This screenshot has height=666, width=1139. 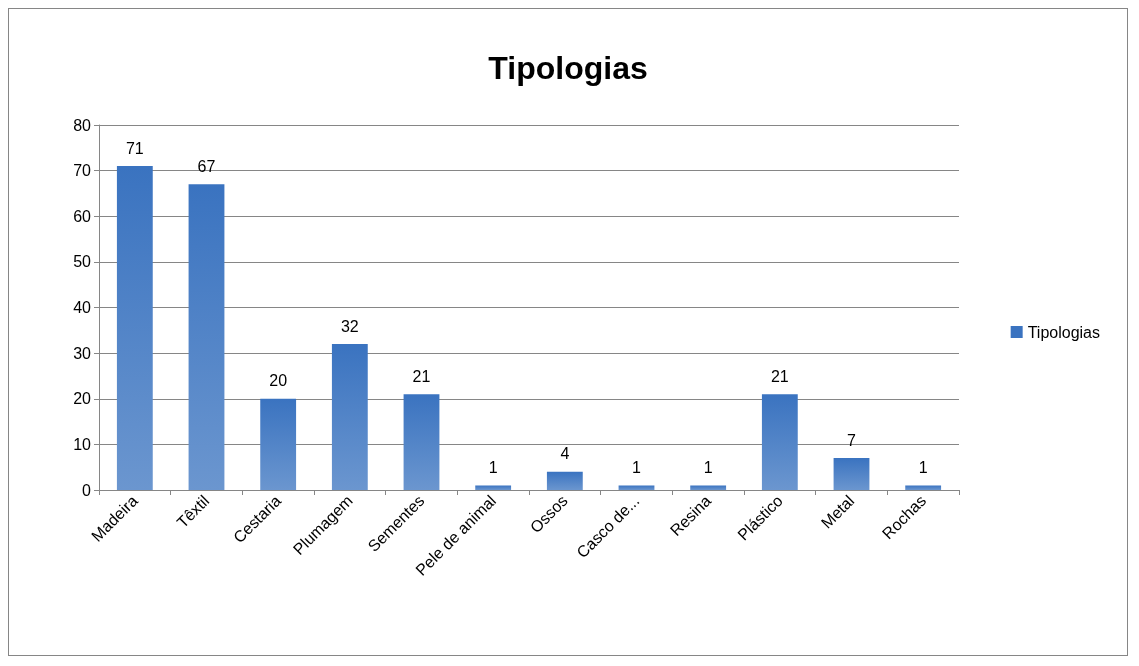 I want to click on y-tick-label: 20, so click(x=82, y=399).